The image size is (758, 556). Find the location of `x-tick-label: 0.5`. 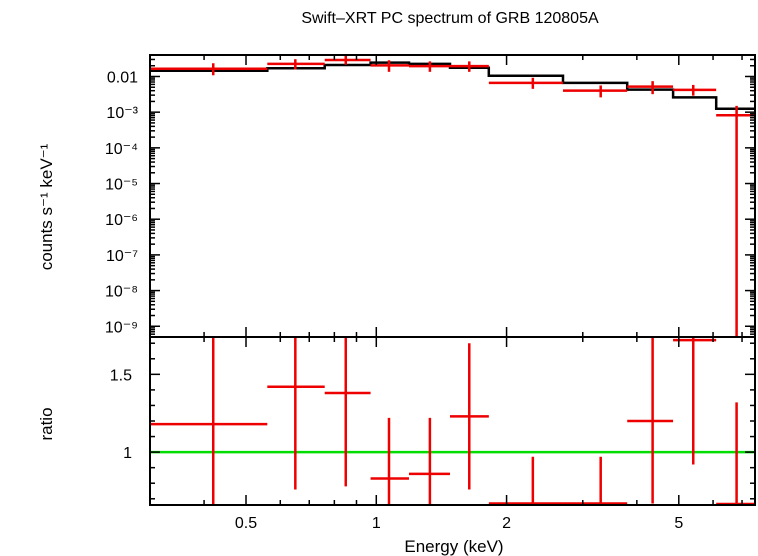

x-tick-label: 0.5 is located at coordinates (246, 523).